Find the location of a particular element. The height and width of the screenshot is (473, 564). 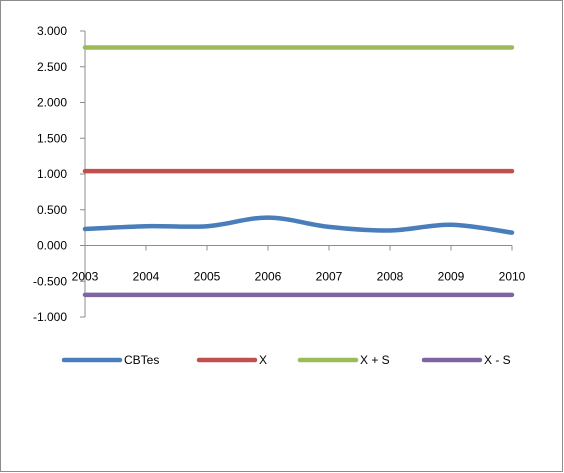

legend-label-x-minus-s: X - S is located at coordinates (497, 360).